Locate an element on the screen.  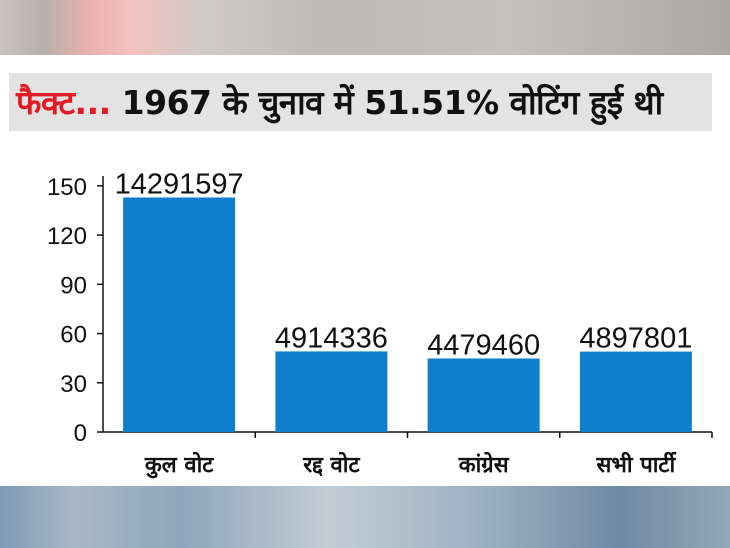
data-label: 4897801 is located at coordinates (635, 339).